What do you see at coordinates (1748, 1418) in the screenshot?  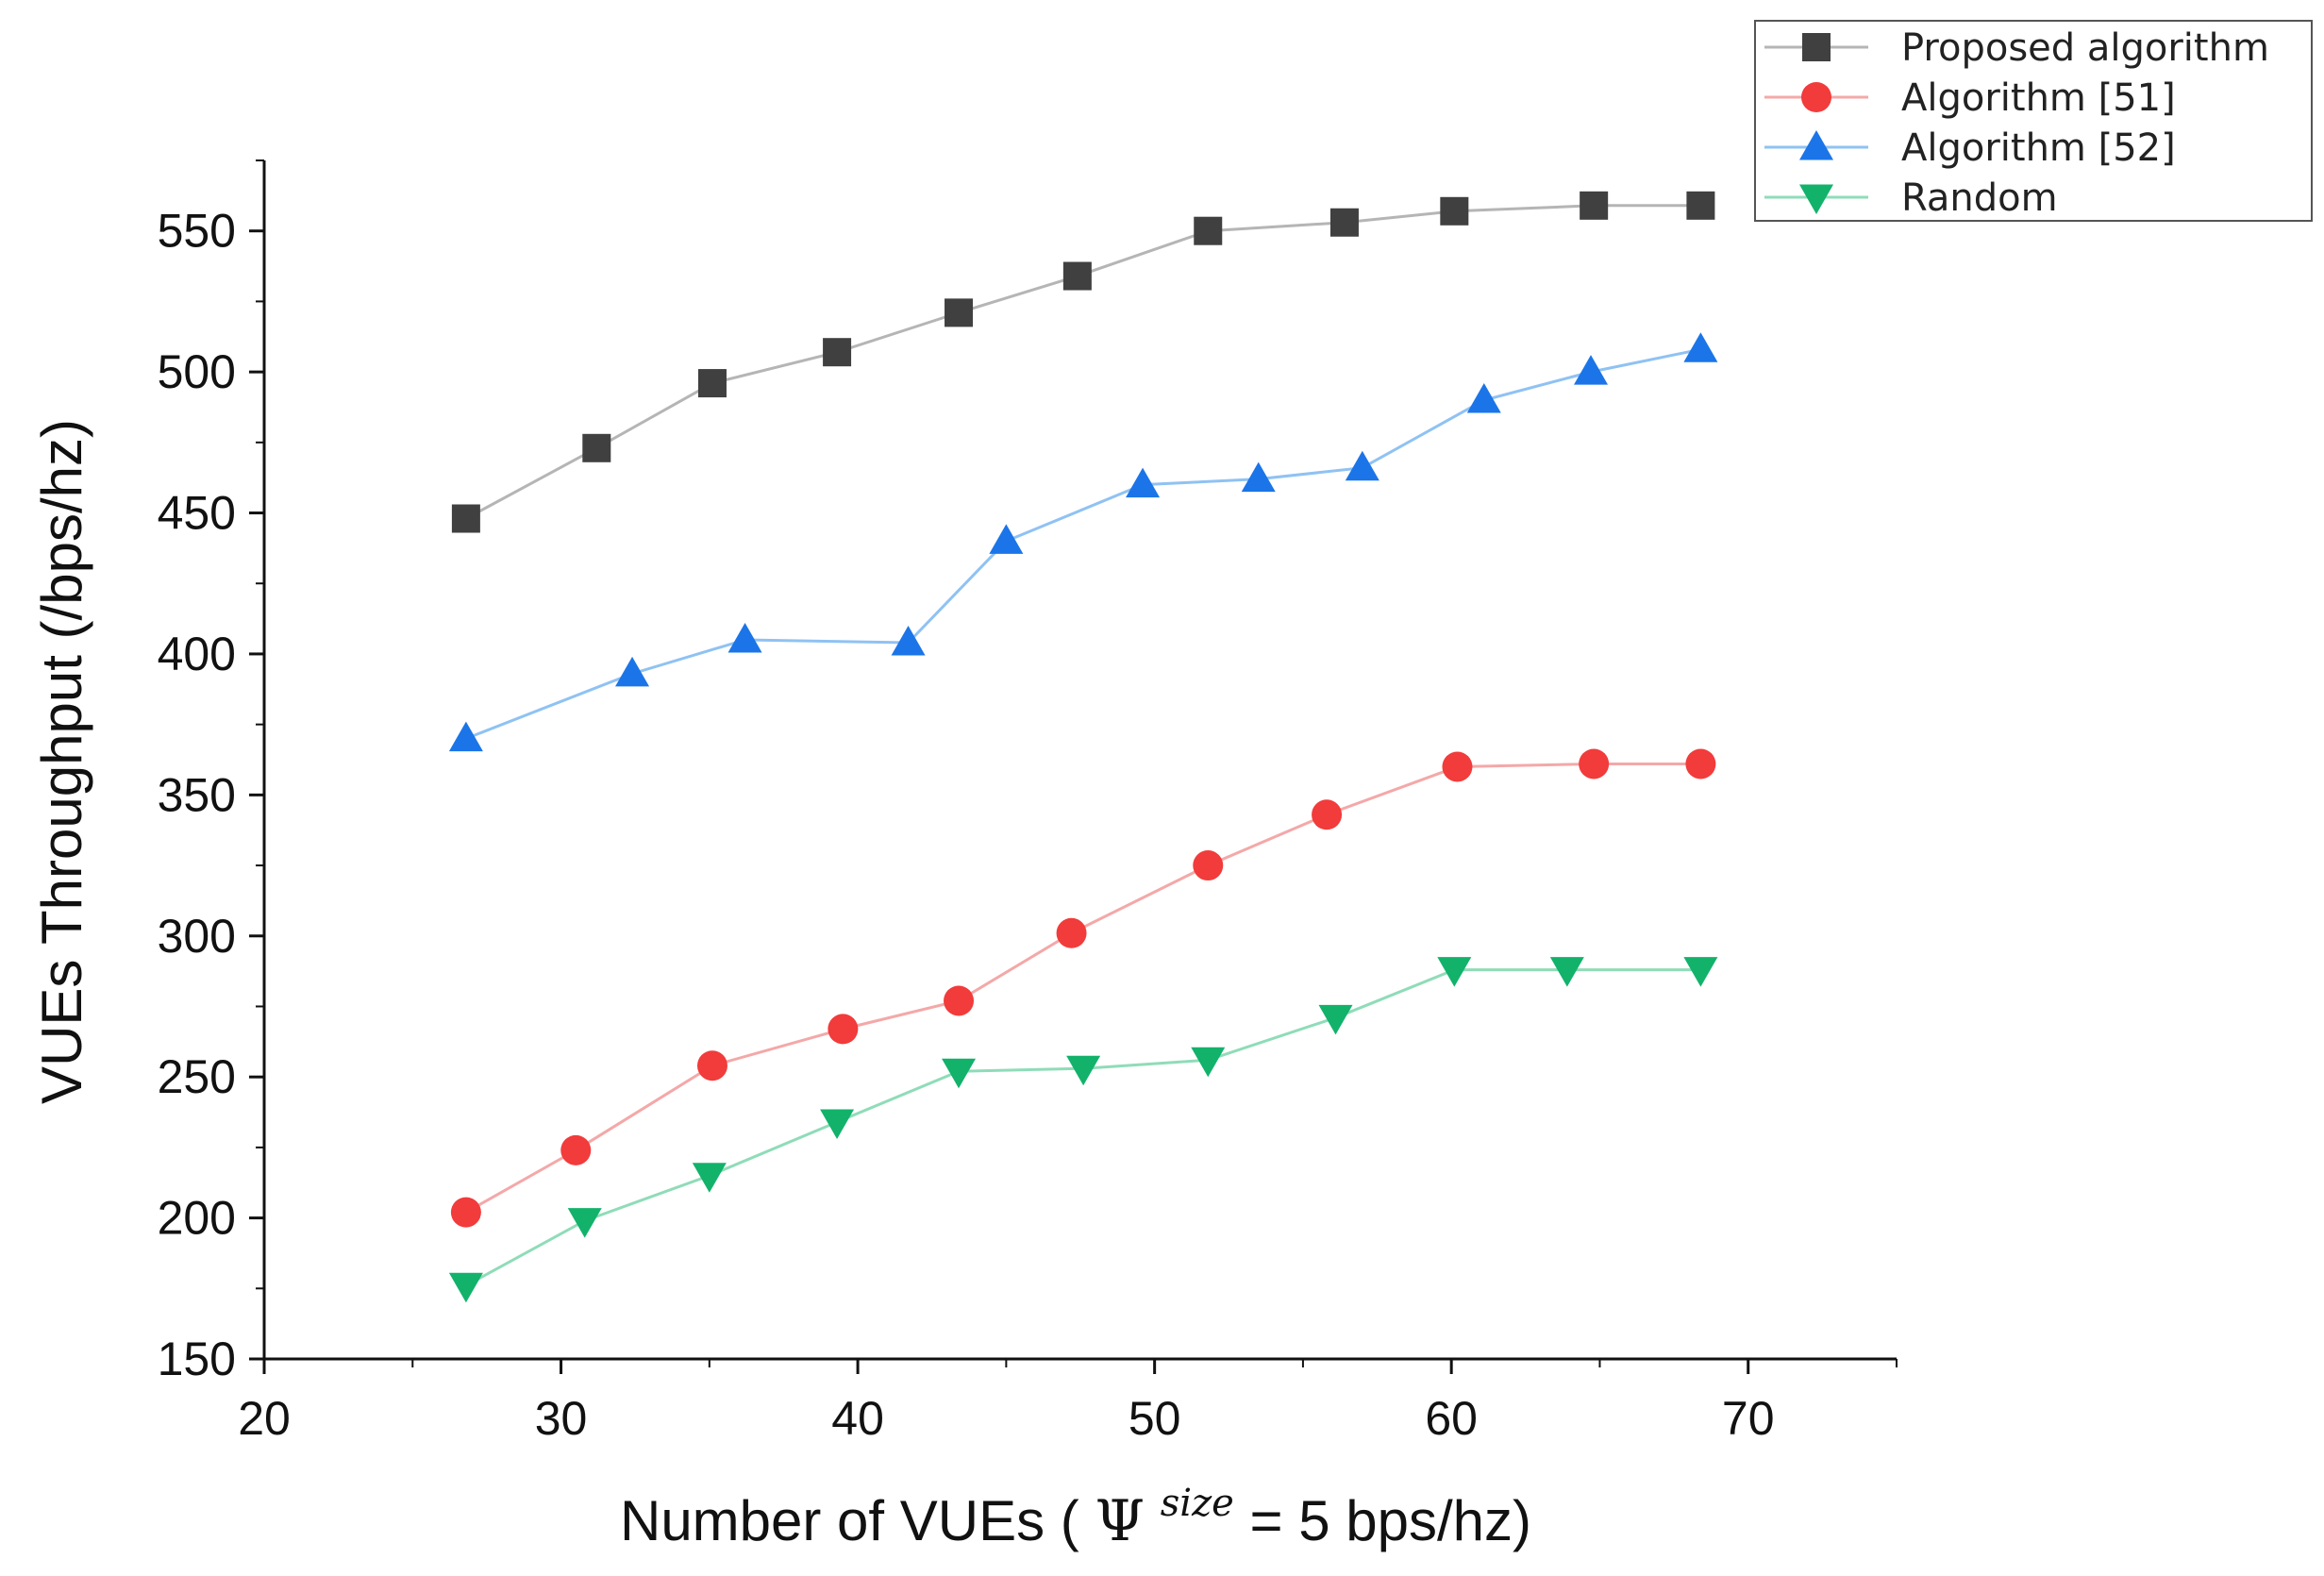 I see `x-tick-label: 70` at bounding box center [1748, 1418].